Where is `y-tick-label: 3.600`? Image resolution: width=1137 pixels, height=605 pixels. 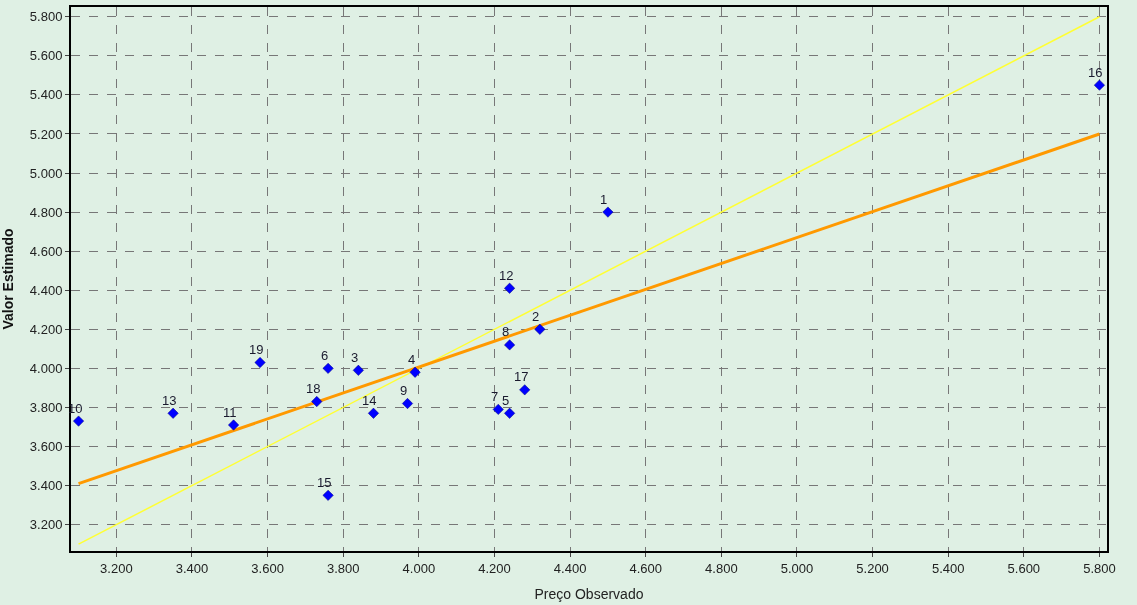 y-tick-label: 3.600 is located at coordinates (46, 447).